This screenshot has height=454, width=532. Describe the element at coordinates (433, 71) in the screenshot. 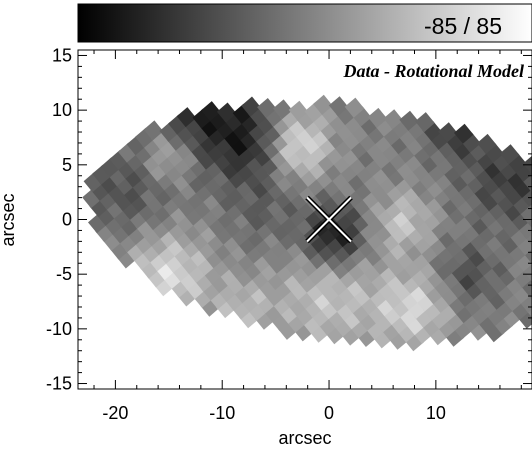

I see `panel-label: Data - Rotational Model` at that location.